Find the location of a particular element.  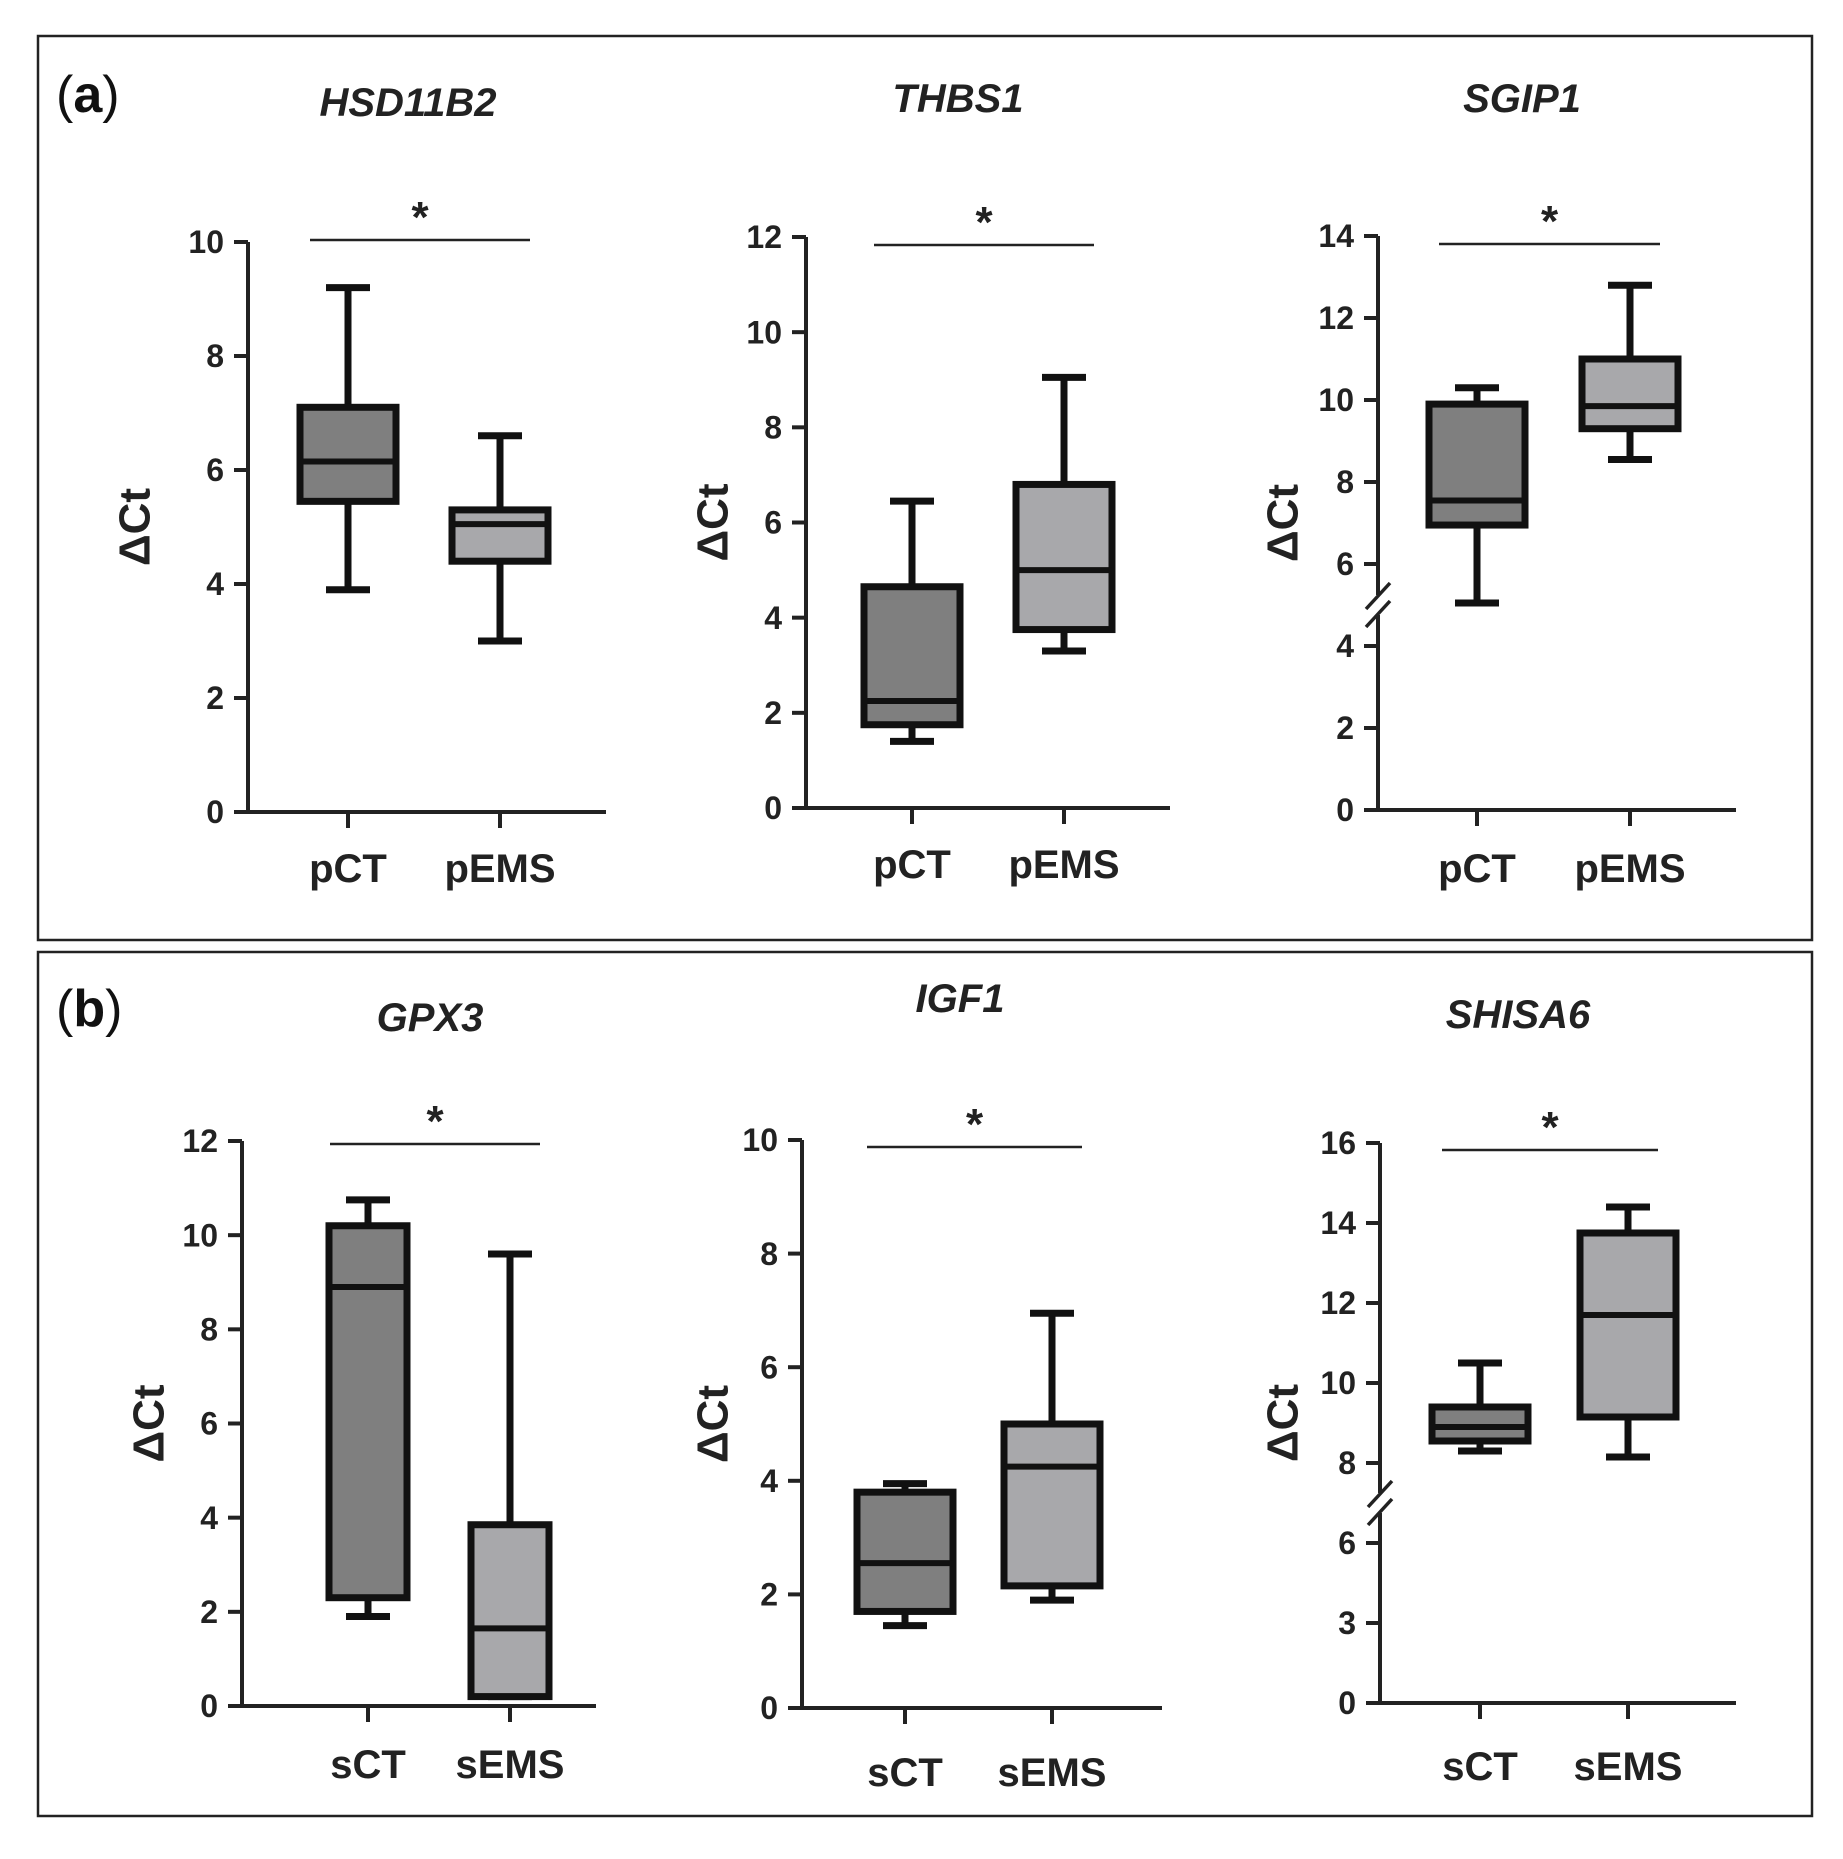

chart-title: IGF1 is located at coordinates (960, 999).